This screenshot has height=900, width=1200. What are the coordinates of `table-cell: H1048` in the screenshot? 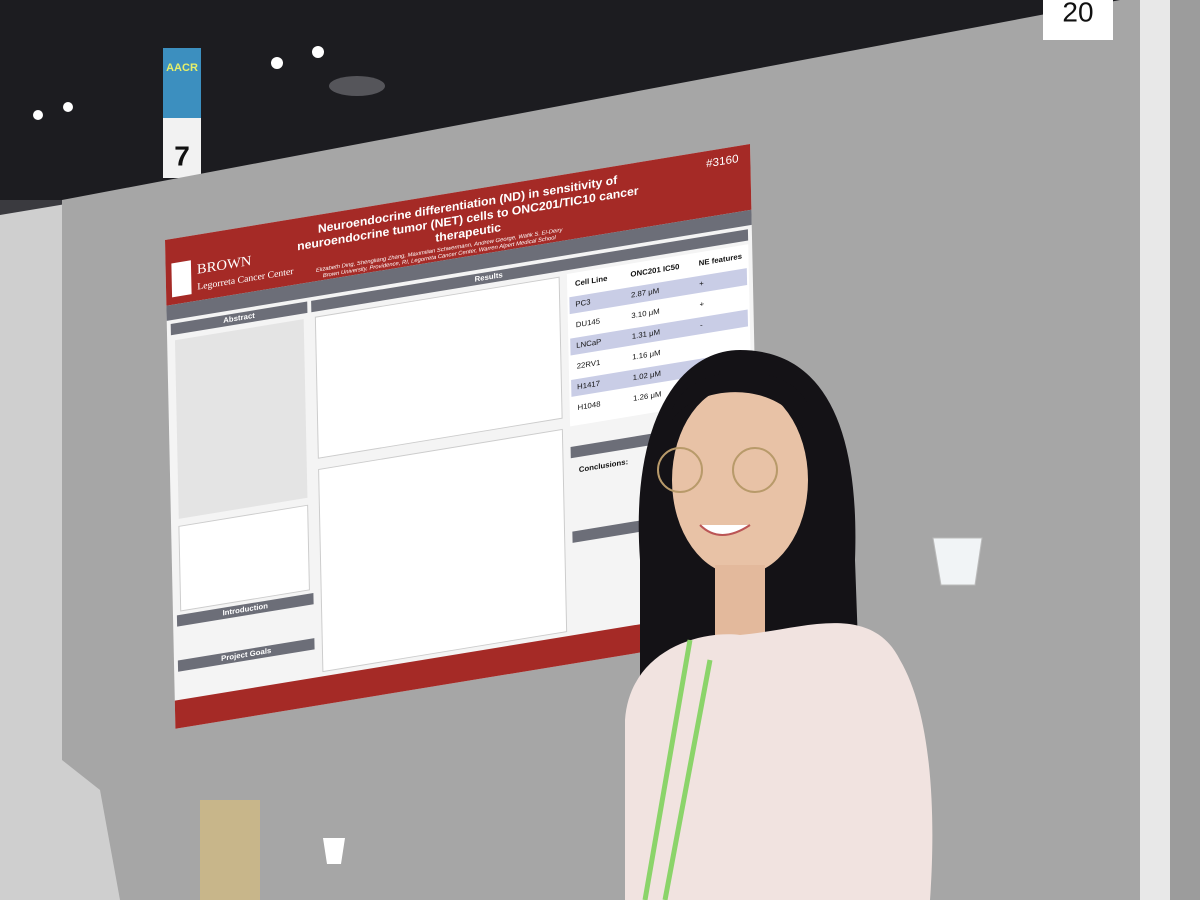 It's located at (588, 406).